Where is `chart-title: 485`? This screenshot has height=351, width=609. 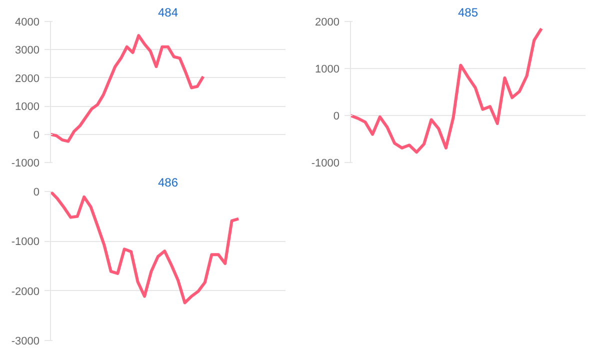 chart-title: 485 is located at coordinates (468, 13).